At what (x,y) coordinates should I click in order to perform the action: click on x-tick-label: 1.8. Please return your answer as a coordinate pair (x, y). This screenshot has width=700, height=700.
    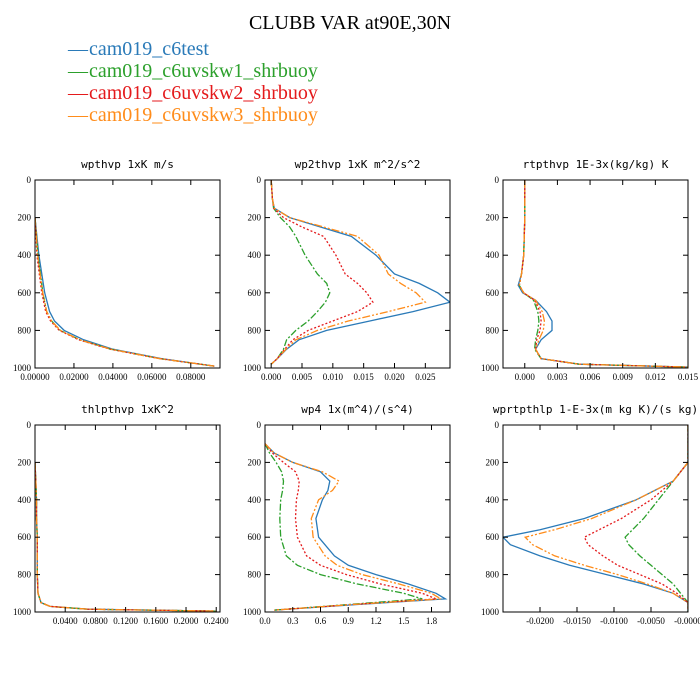
    Looking at the image, I should click on (432, 621).